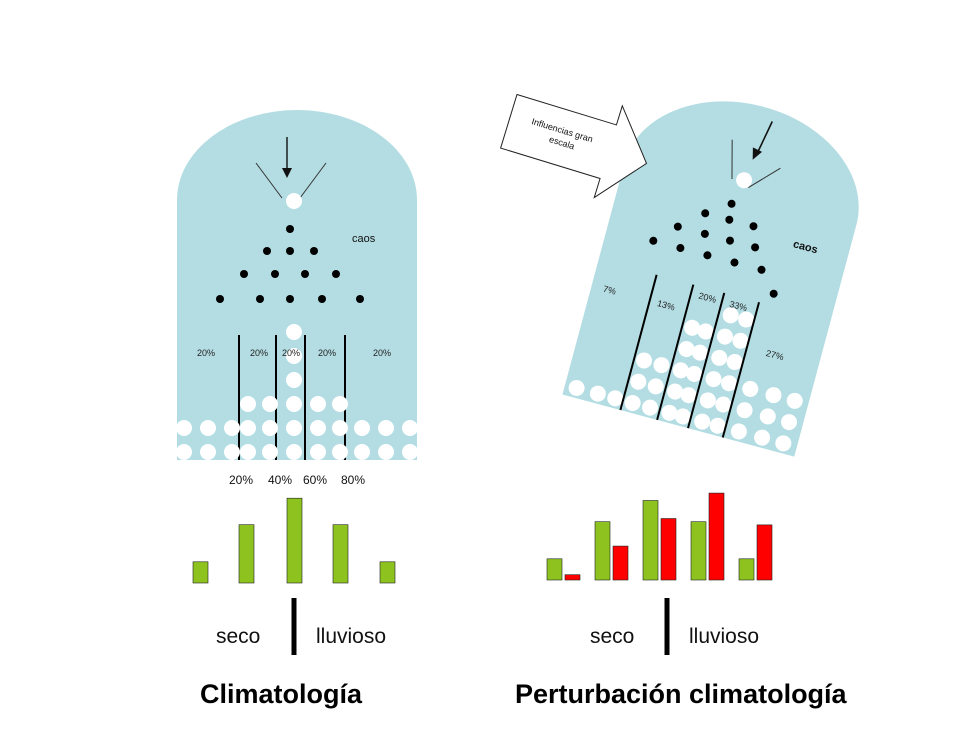 The image size is (977, 729). Describe the element at coordinates (738, 306) in the screenshot. I see `right-bin-percent-4: 33%` at that location.